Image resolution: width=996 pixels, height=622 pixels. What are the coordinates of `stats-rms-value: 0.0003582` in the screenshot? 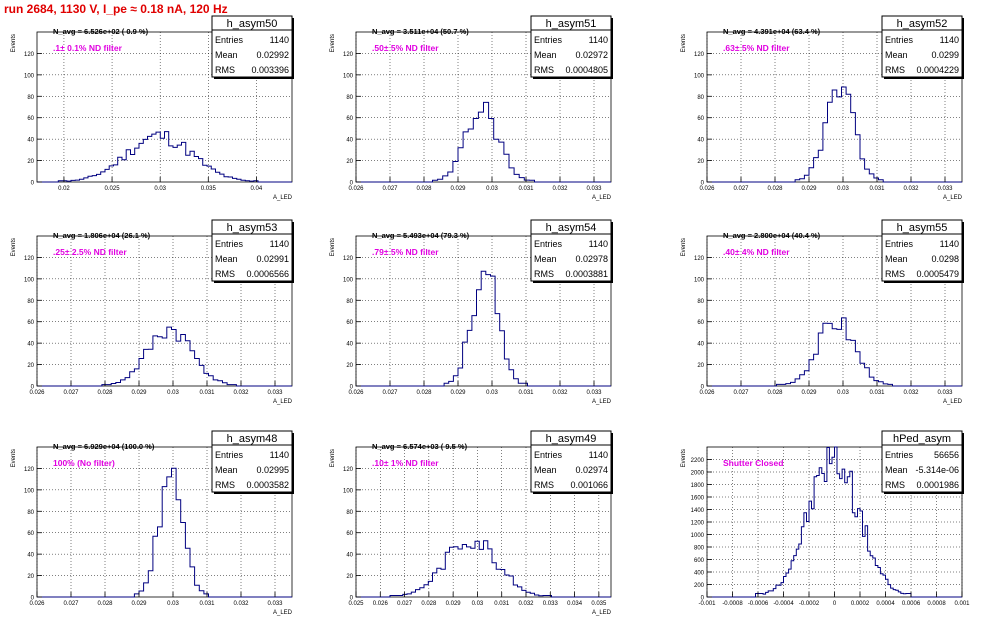 It's located at (267, 485).